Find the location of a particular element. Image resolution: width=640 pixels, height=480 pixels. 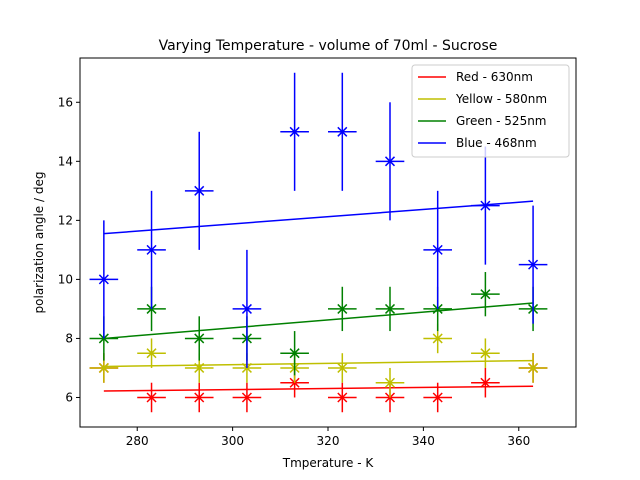

legend-box is located at coordinates (490, 111).